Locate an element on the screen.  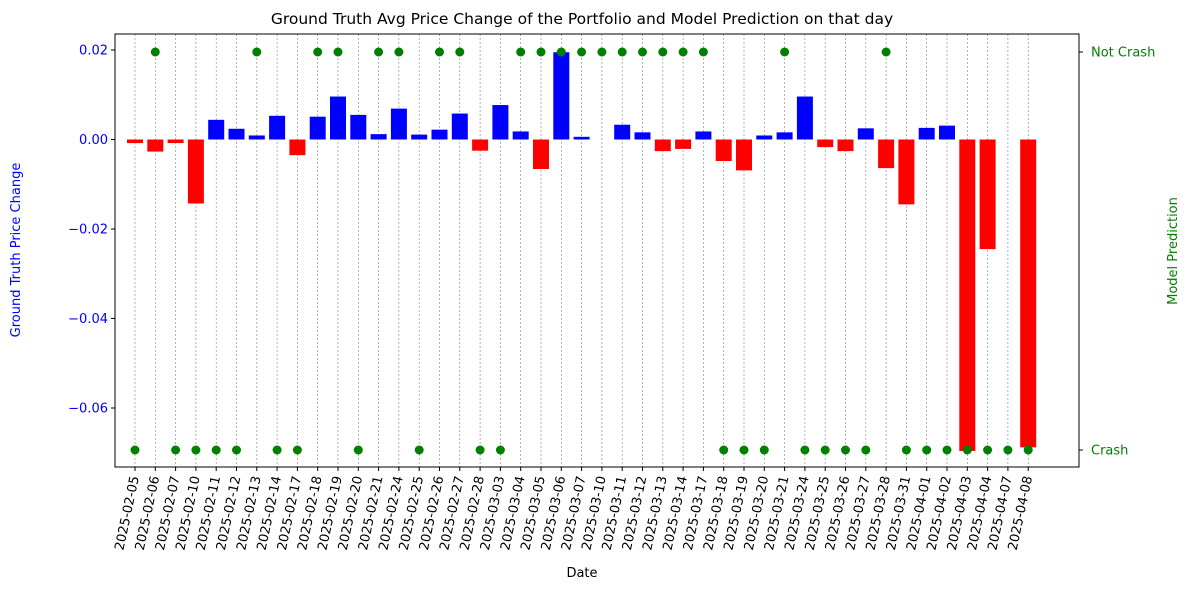
left-y-axis: 0.02 0.00 −0.02 −0.04 −0.06 is located at coordinates (91, 230).